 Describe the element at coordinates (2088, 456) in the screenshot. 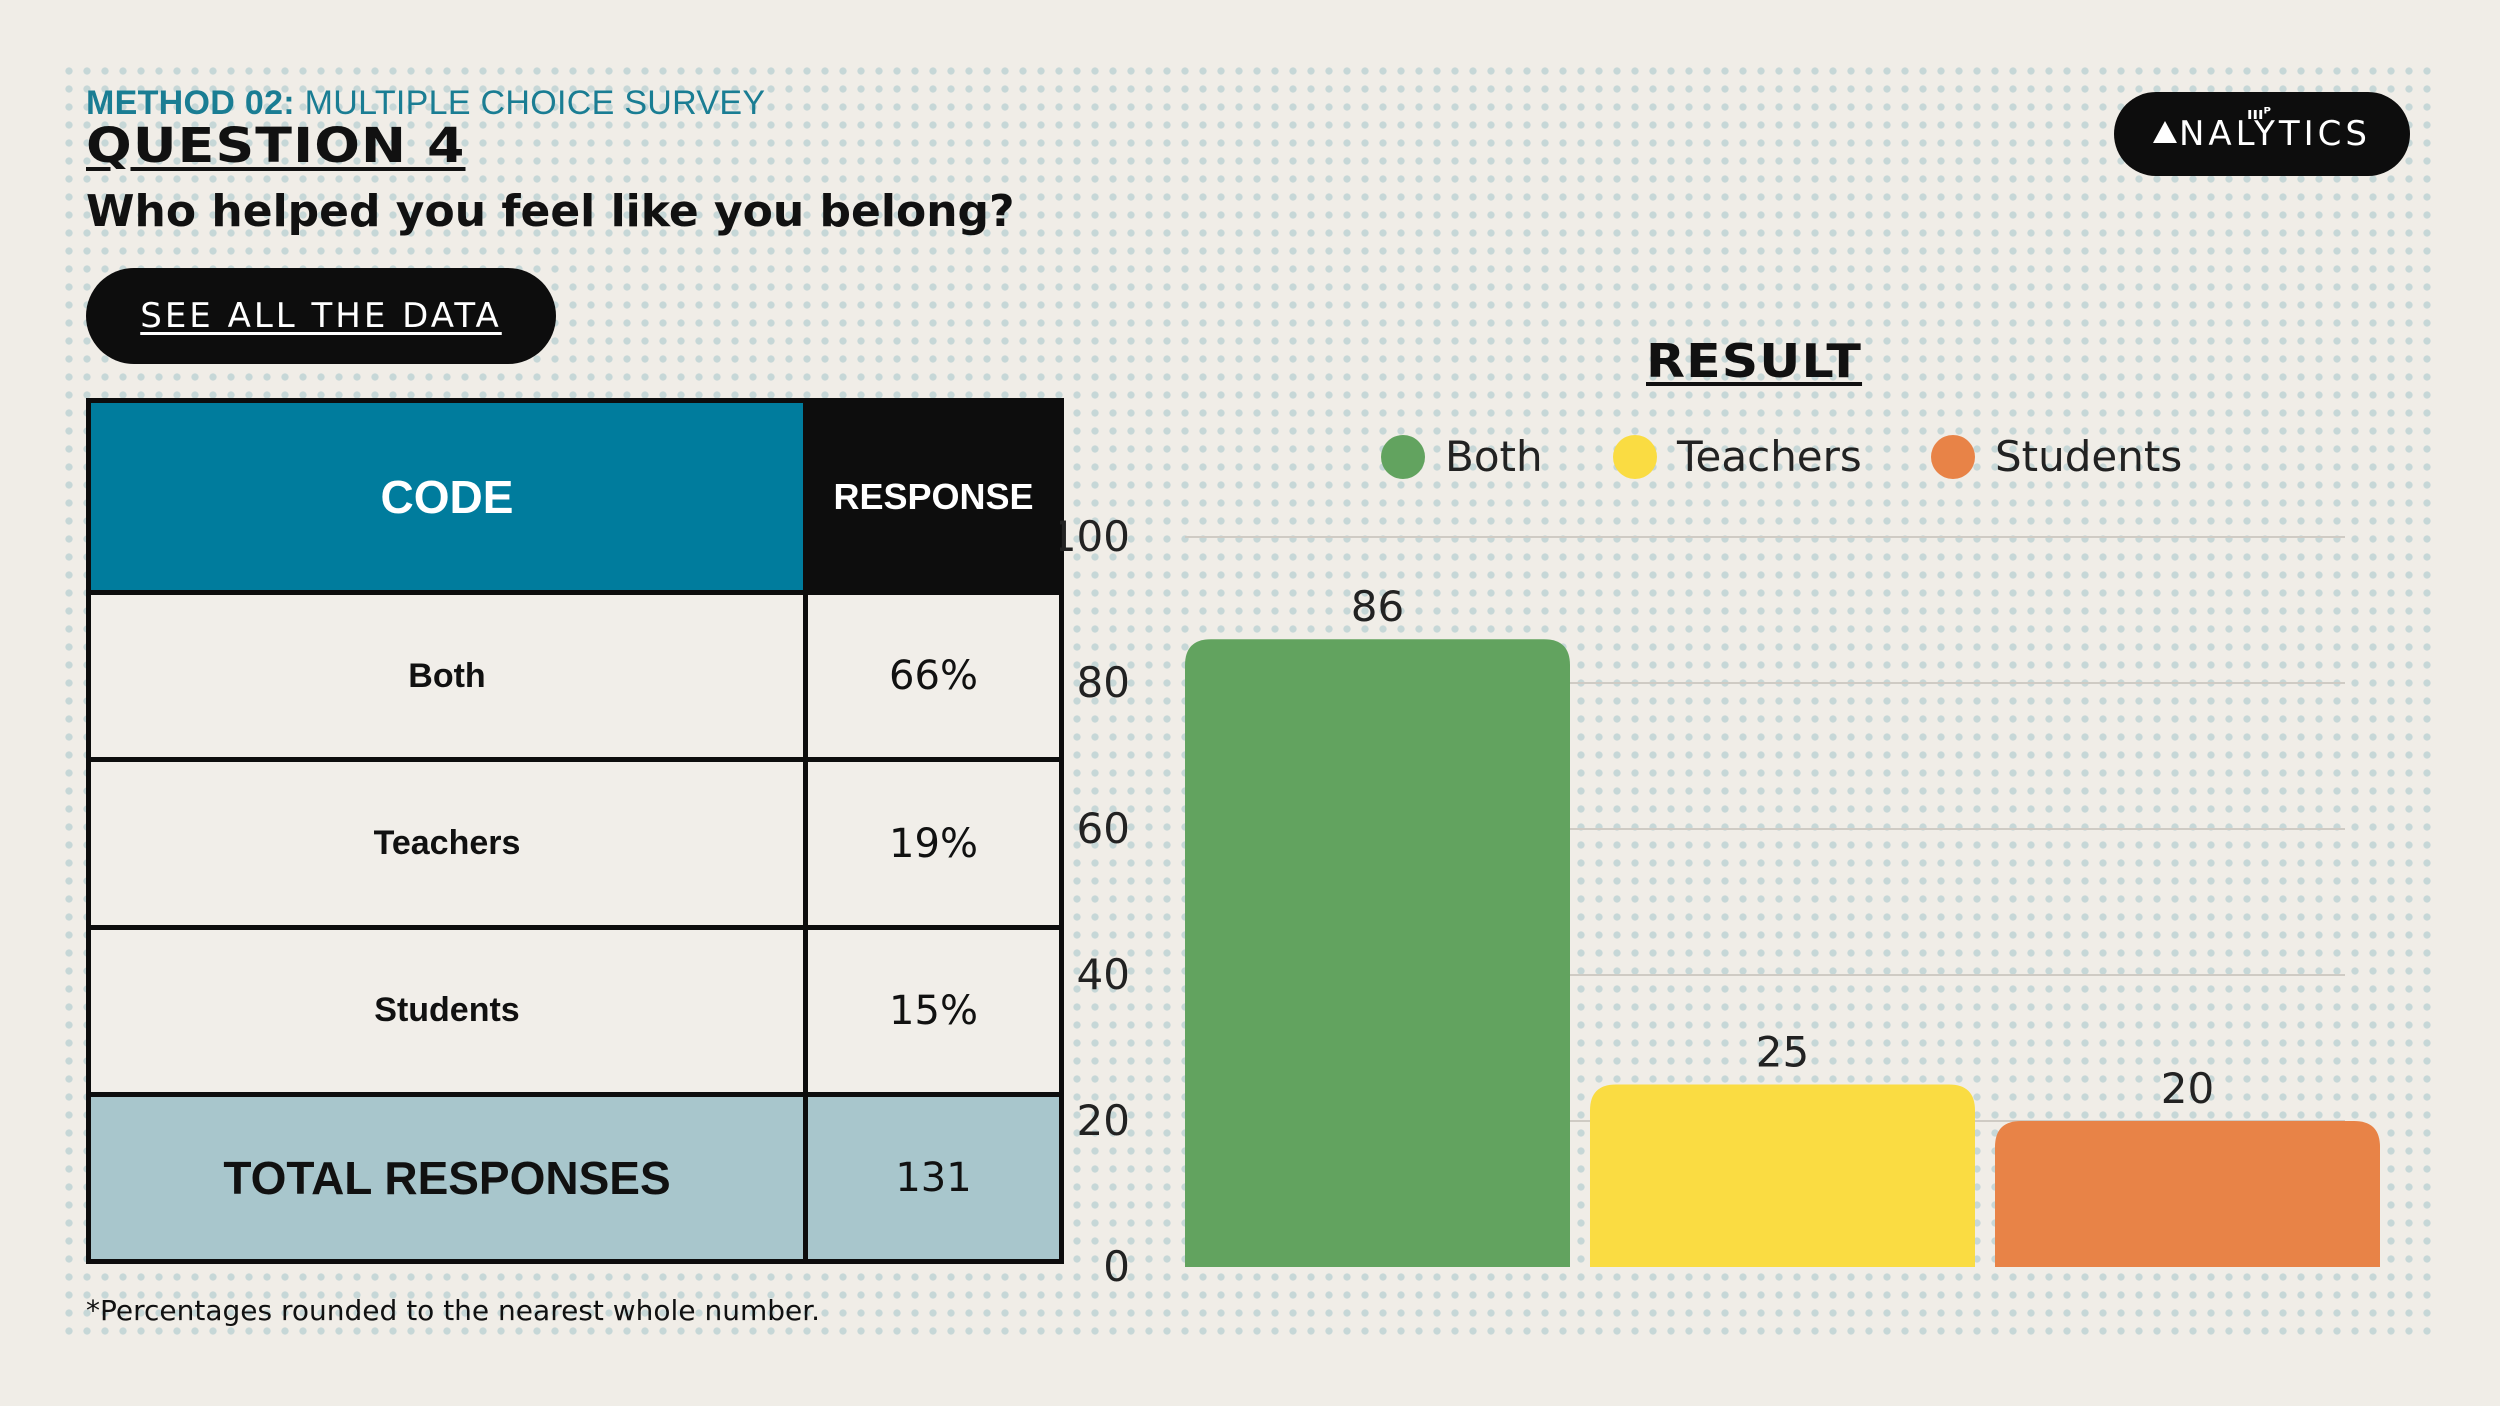

I see `legend-label: Students` at that location.